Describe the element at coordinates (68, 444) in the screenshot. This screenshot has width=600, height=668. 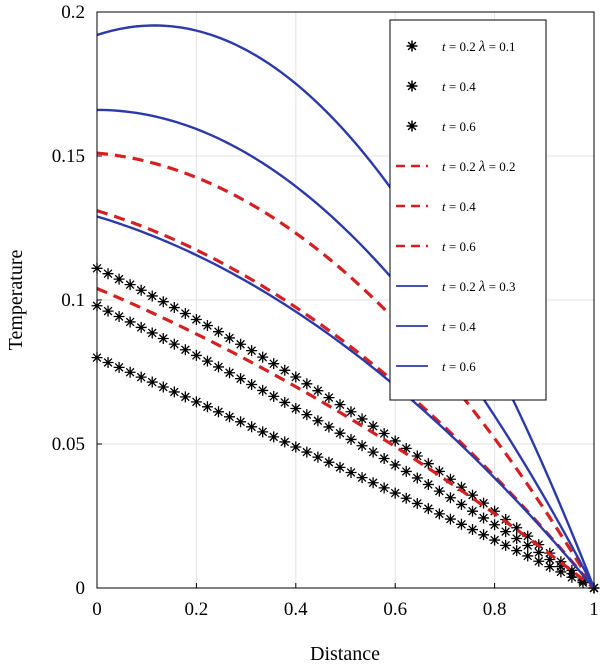
I see `y-tick-label-1: 0.05` at that location.